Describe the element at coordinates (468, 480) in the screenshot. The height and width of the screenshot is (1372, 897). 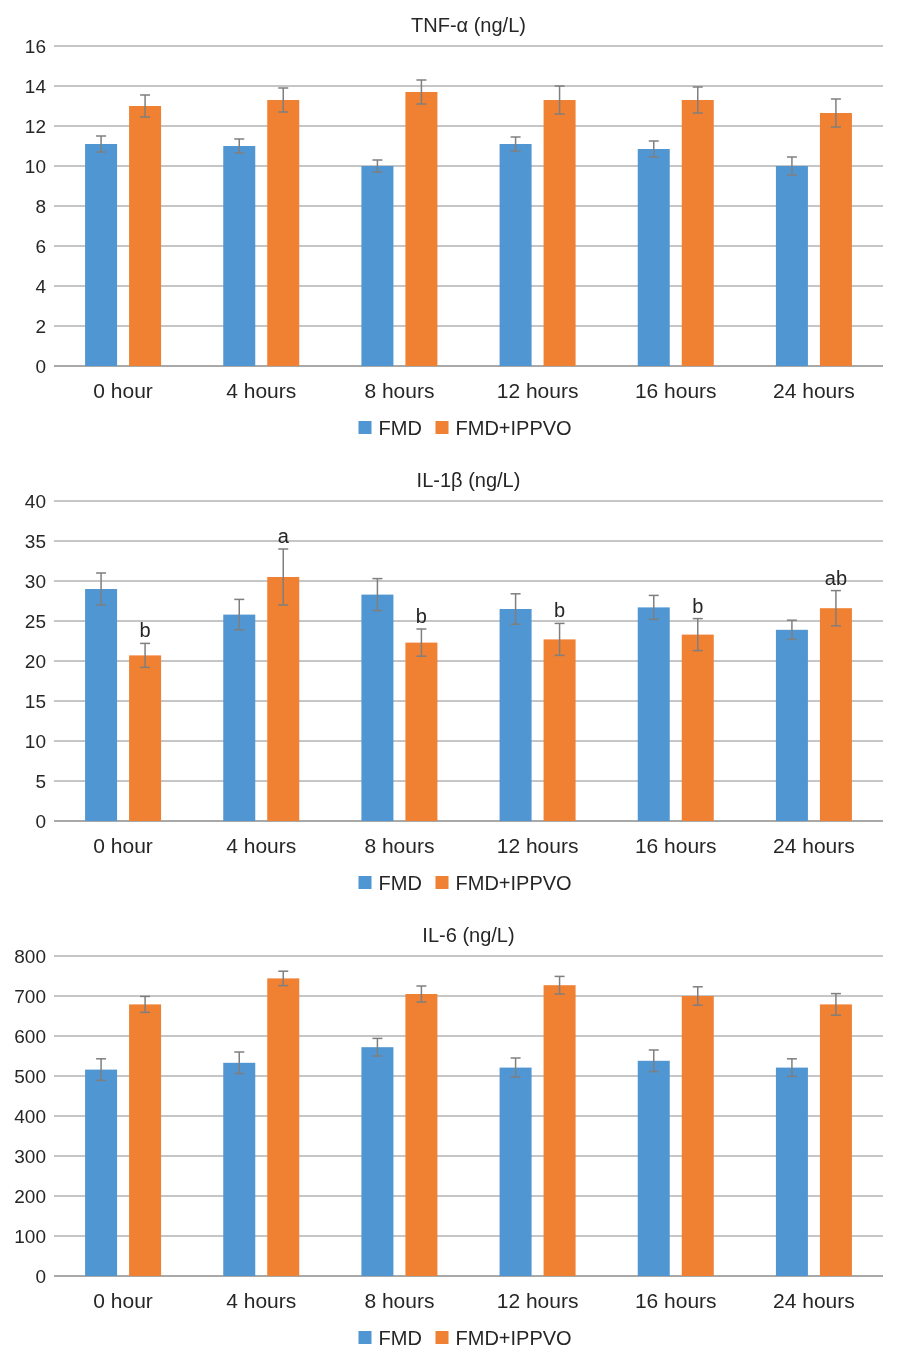
I see `chart-title: IL-1β (ng/L)` at that location.